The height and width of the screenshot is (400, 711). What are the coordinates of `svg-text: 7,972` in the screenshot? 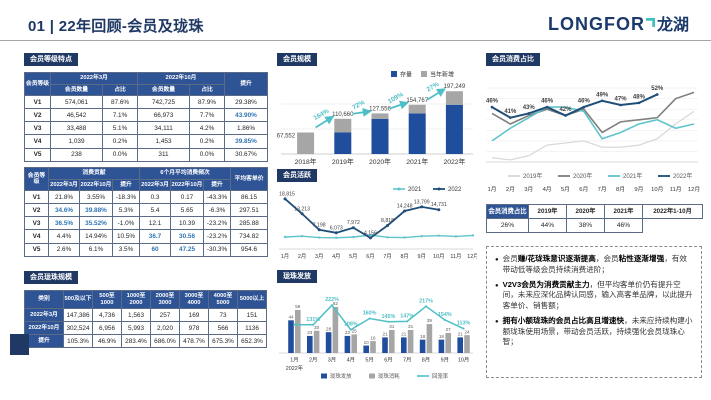 It's located at (353, 223).